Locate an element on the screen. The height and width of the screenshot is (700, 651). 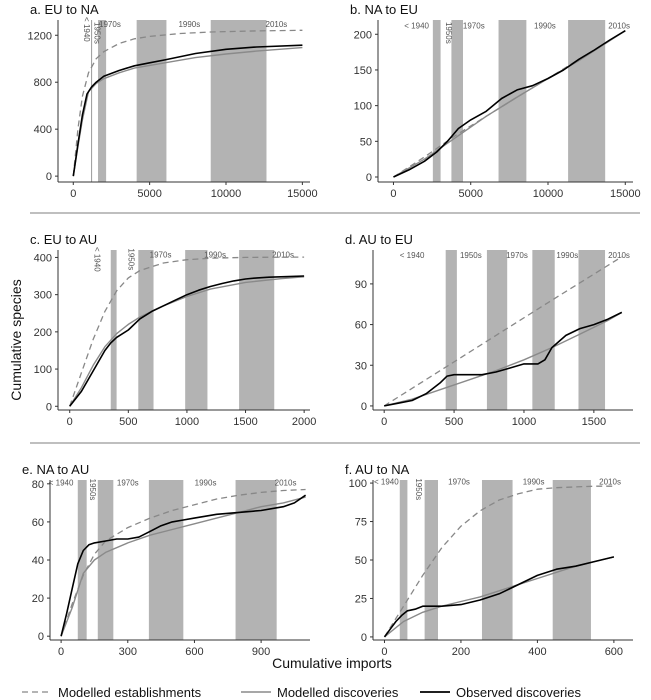
y-tick-label: 200 is located at coordinates (43, 333).